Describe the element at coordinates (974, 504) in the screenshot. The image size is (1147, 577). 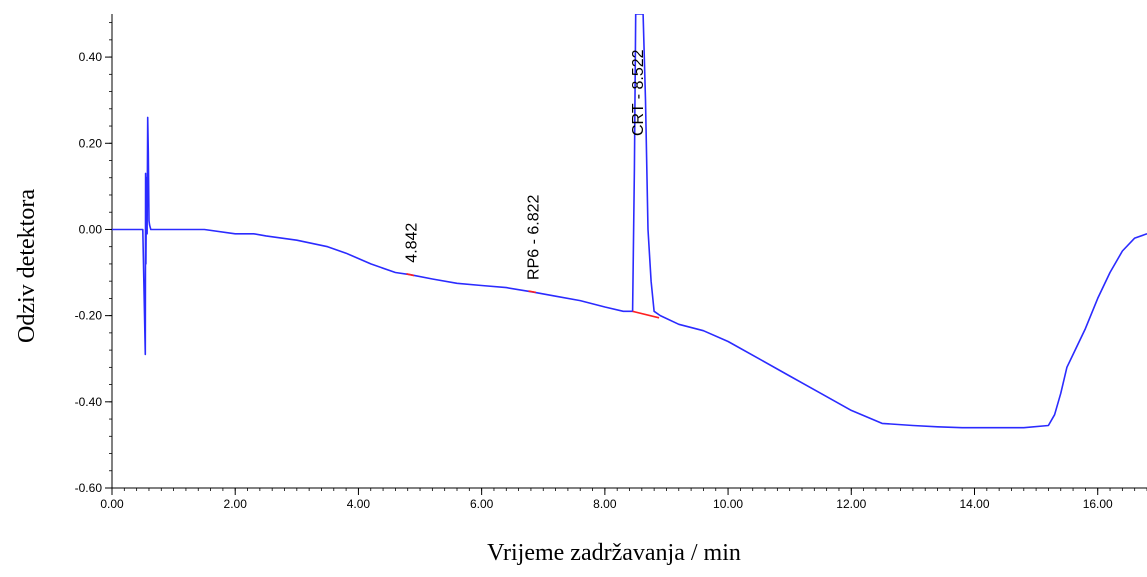
I see `x-tick-label: 14.00` at that location.